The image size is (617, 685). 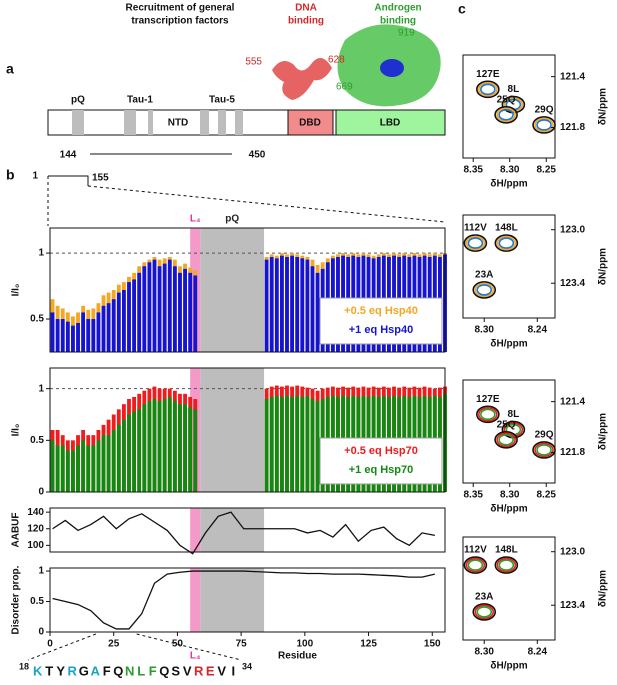 I want to click on legend-entry: +0.5 eq Hsp40, so click(x=381, y=311).